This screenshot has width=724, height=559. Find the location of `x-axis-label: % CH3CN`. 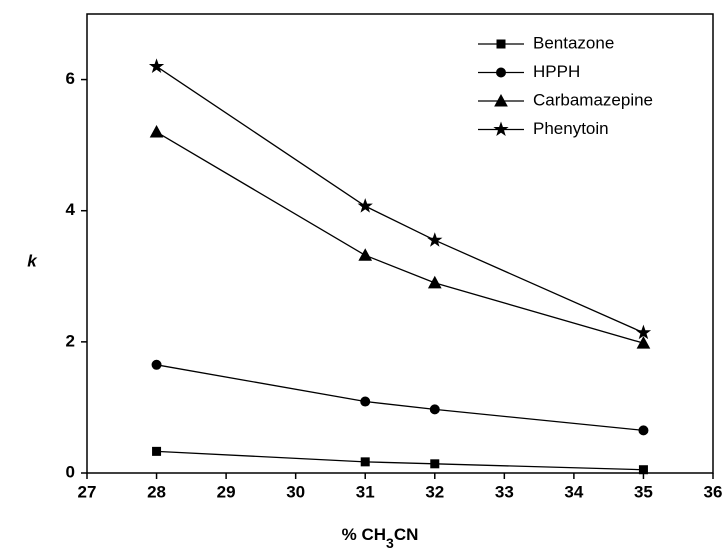

x-axis-label: % CH3CN is located at coordinates (380, 537).